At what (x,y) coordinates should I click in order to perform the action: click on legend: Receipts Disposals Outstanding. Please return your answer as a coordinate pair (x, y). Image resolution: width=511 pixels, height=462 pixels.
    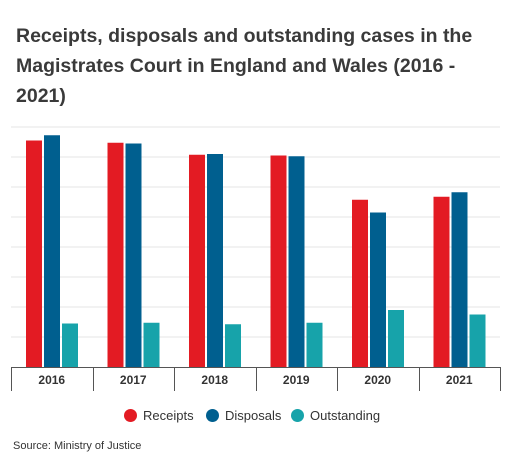
    Looking at the image, I should click on (255, 419).